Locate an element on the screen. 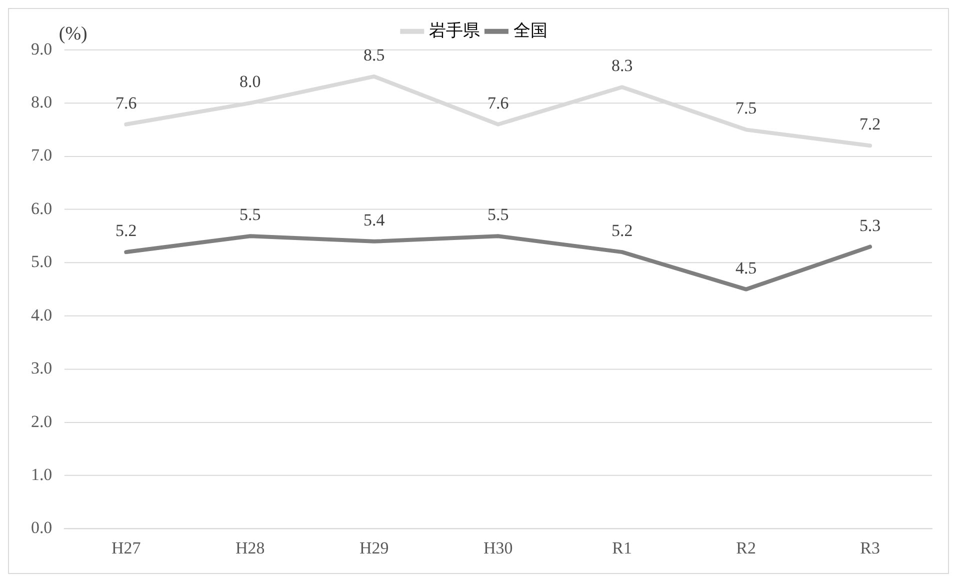 The image size is (959, 584). data-label: 7.5 is located at coordinates (746, 108).